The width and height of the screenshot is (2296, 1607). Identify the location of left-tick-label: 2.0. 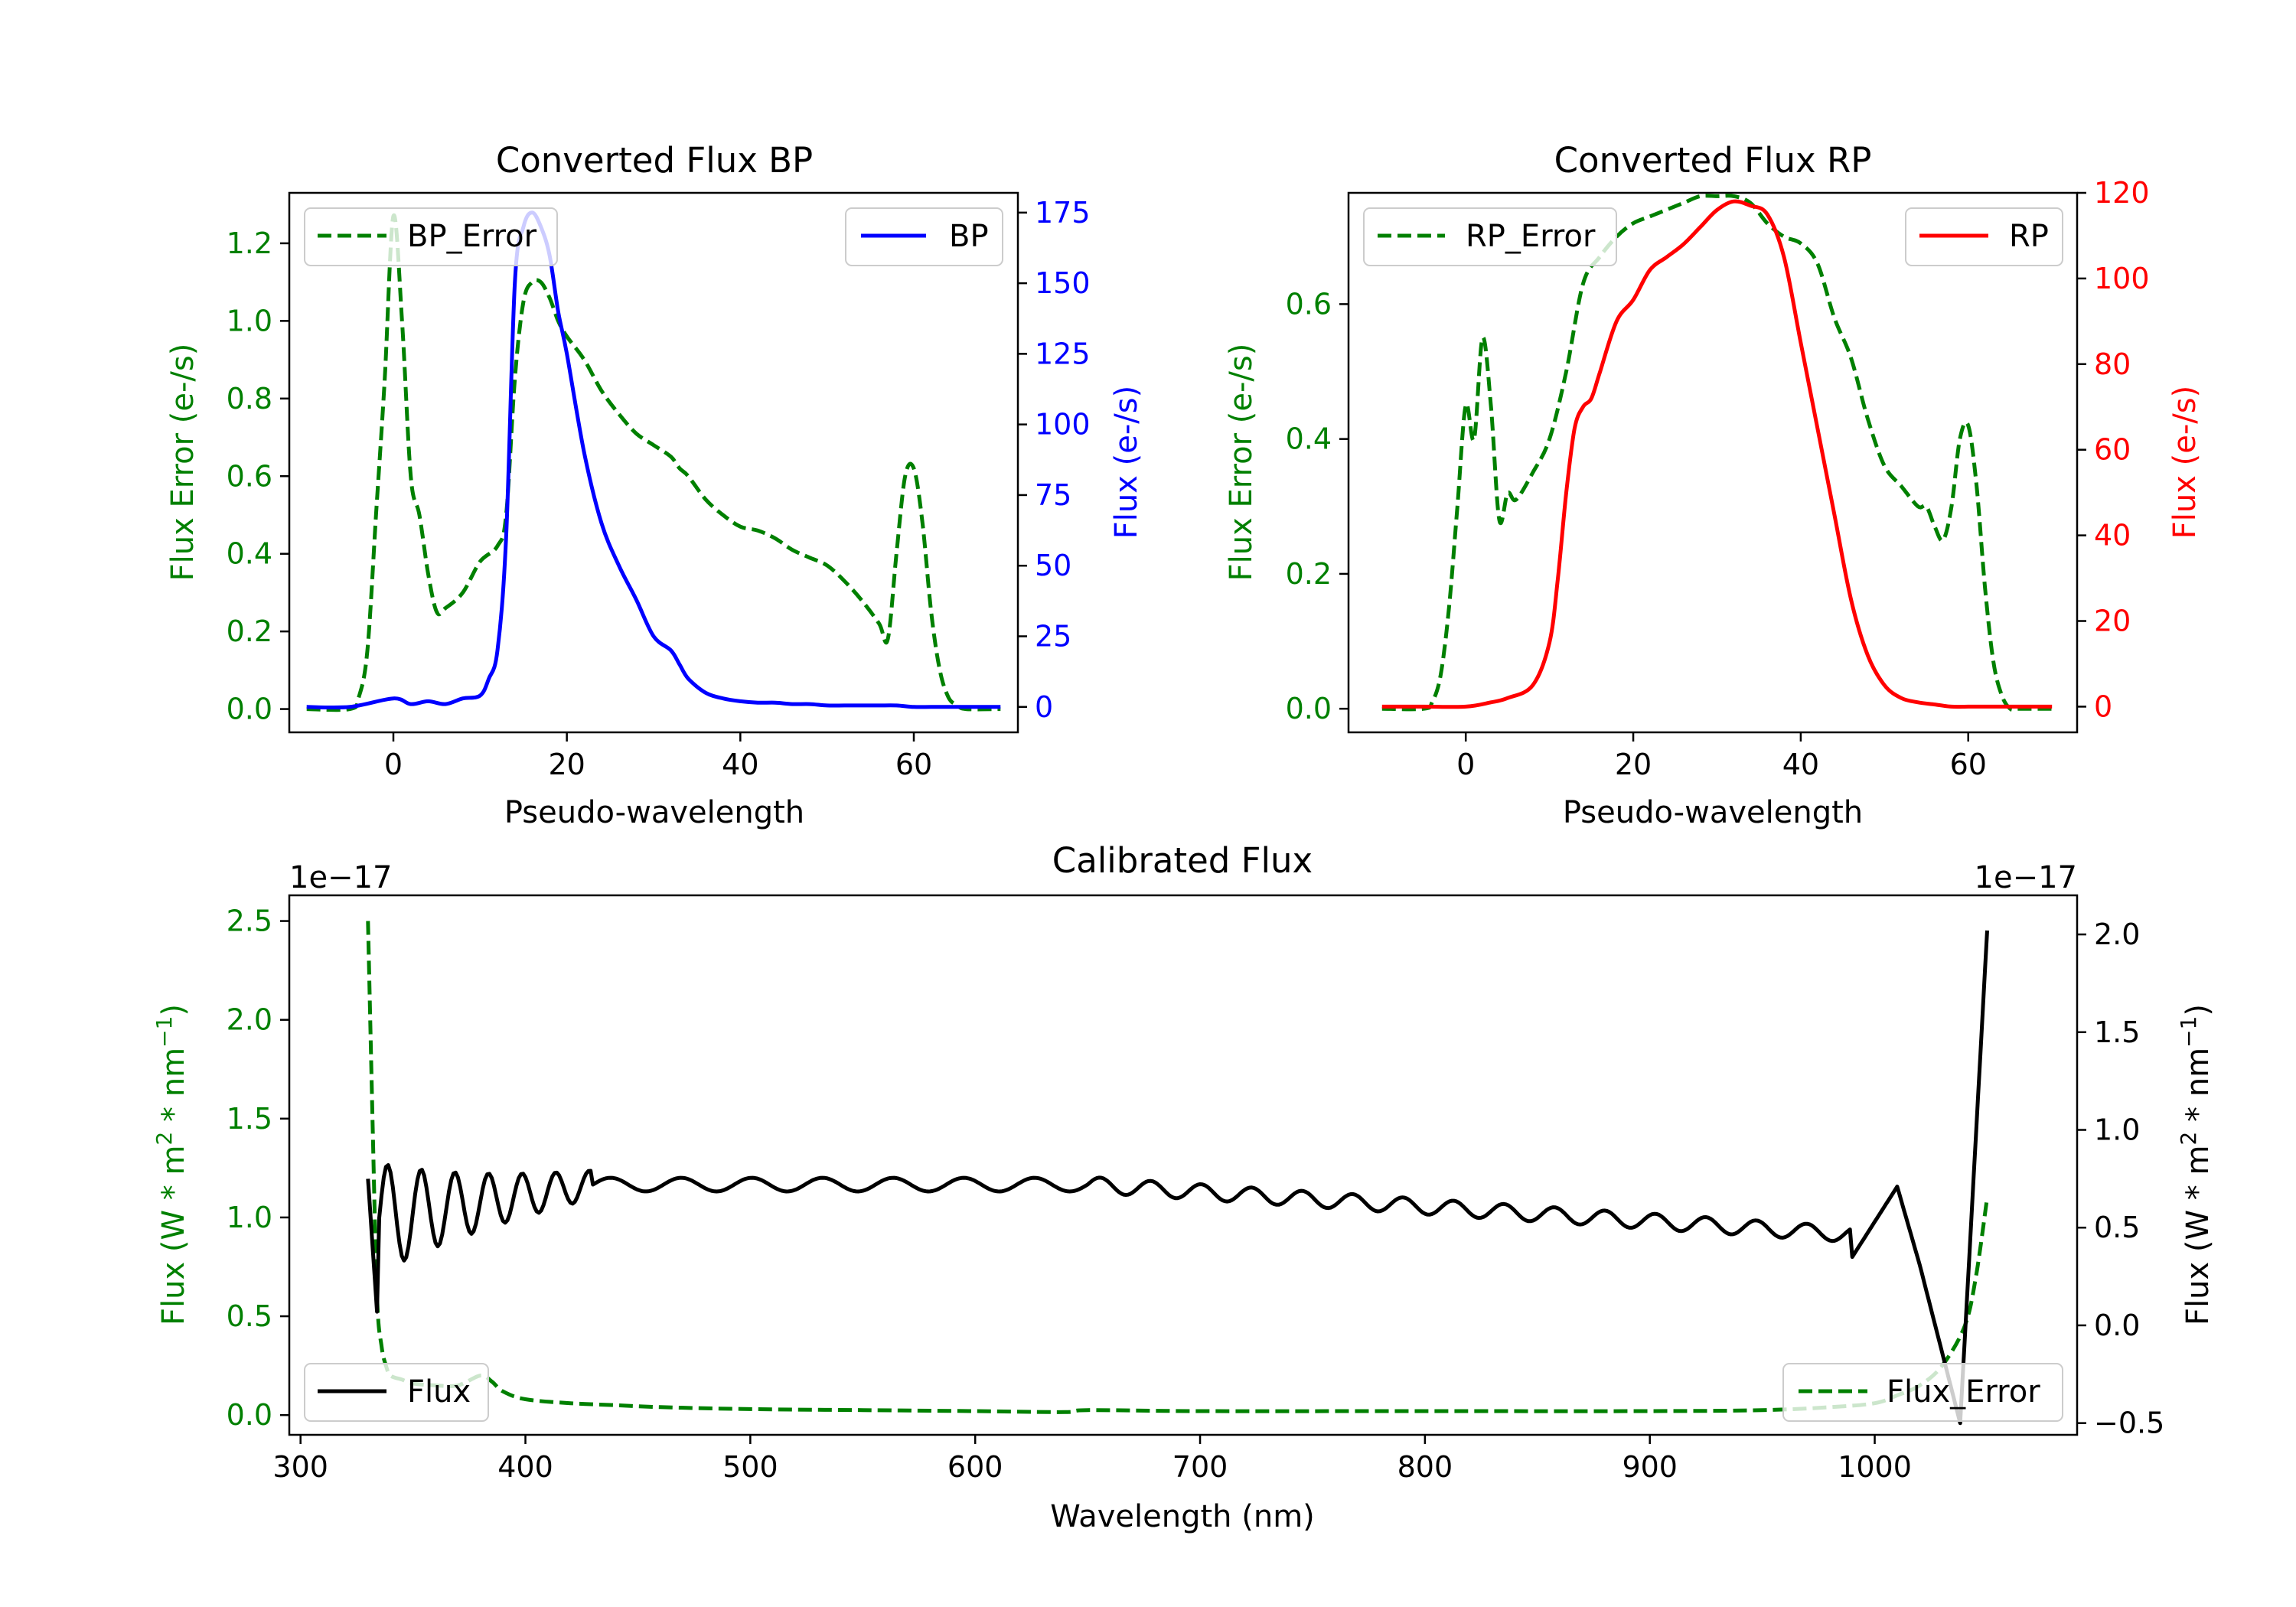
(249, 1020).